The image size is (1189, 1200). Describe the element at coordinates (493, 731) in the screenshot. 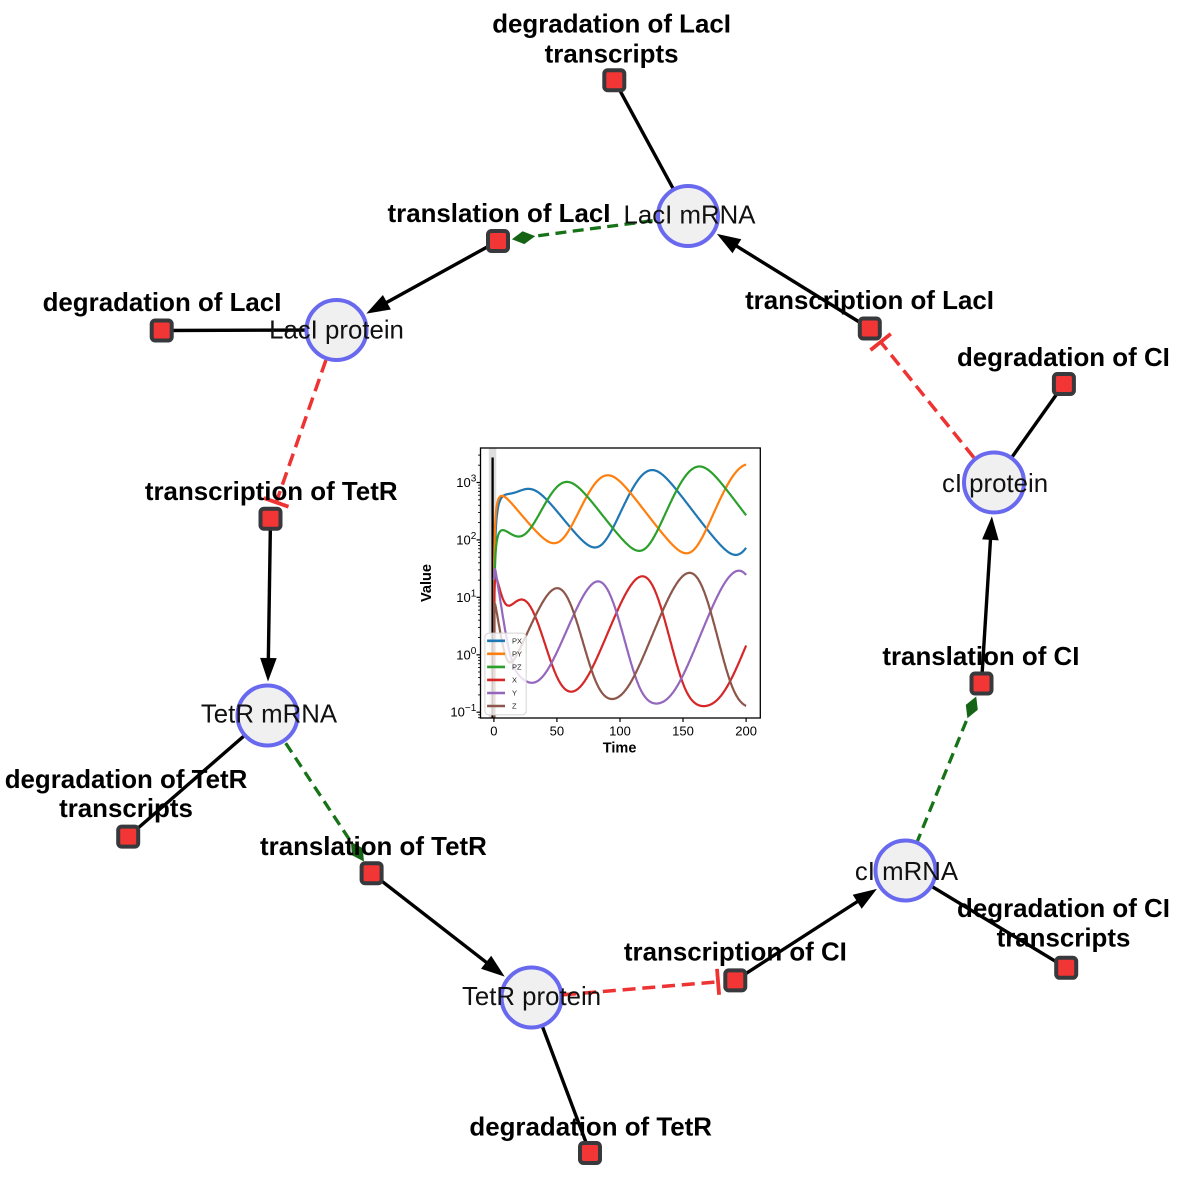

I see `svg-text: 0` at that location.